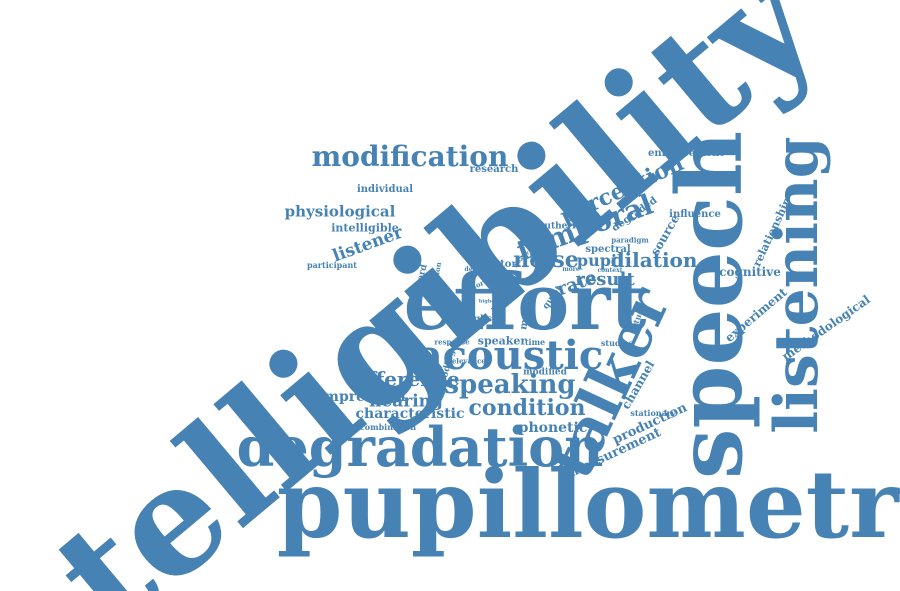  What do you see at coordinates (385, 189) in the screenshot?
I see `word-individual: individual` at bounding box center [385, 189].